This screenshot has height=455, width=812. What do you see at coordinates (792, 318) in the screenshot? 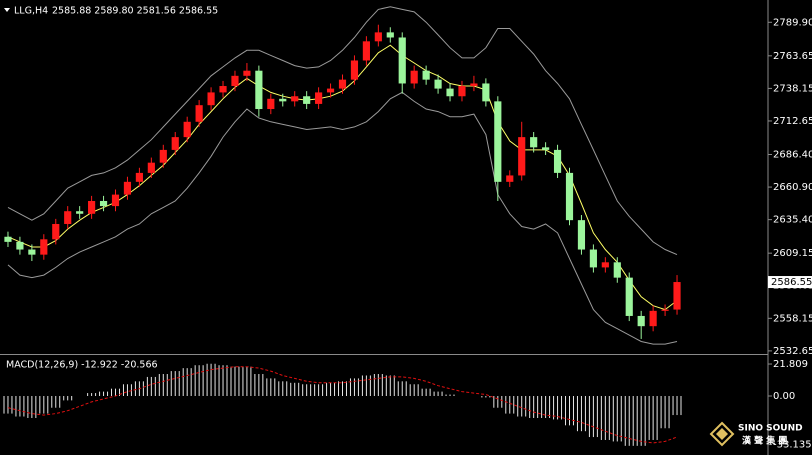
I see `y-tick-label: 2558.15` at bounding box center [792, 318].